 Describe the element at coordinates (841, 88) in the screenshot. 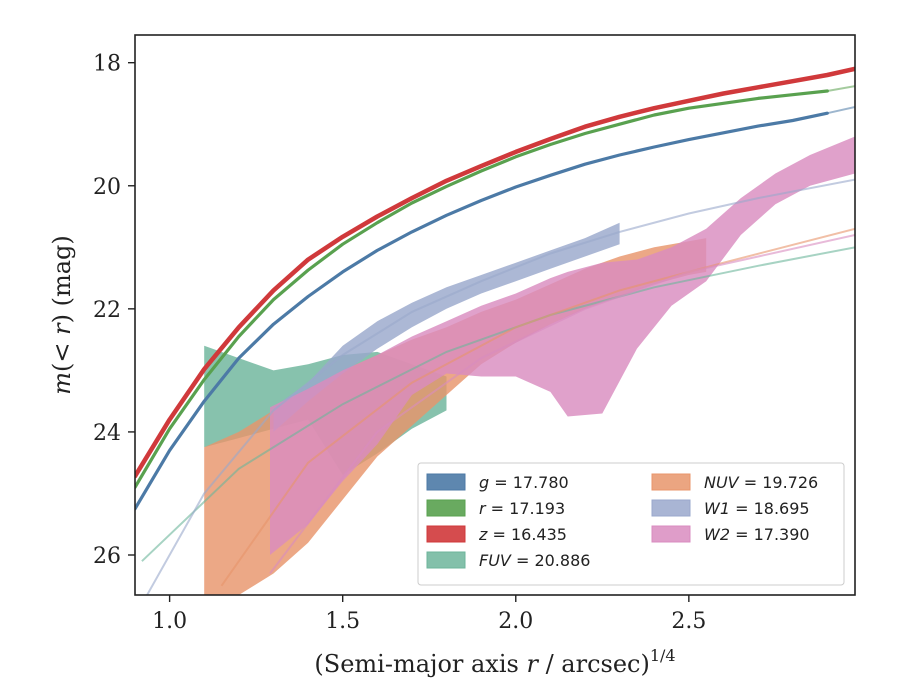

I see `fit-line-r` at that location.